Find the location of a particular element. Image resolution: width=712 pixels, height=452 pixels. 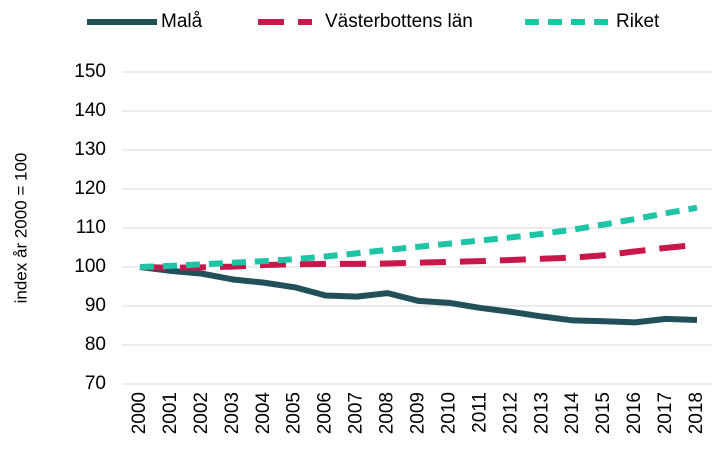

y-tick-label: 150 is located at coordinates (90, 71).